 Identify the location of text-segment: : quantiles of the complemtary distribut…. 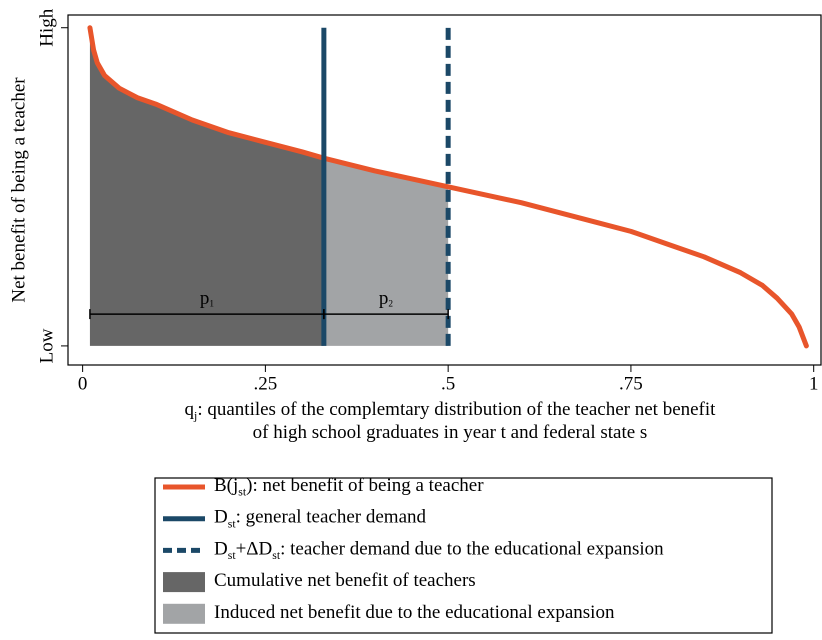
(456, 409).